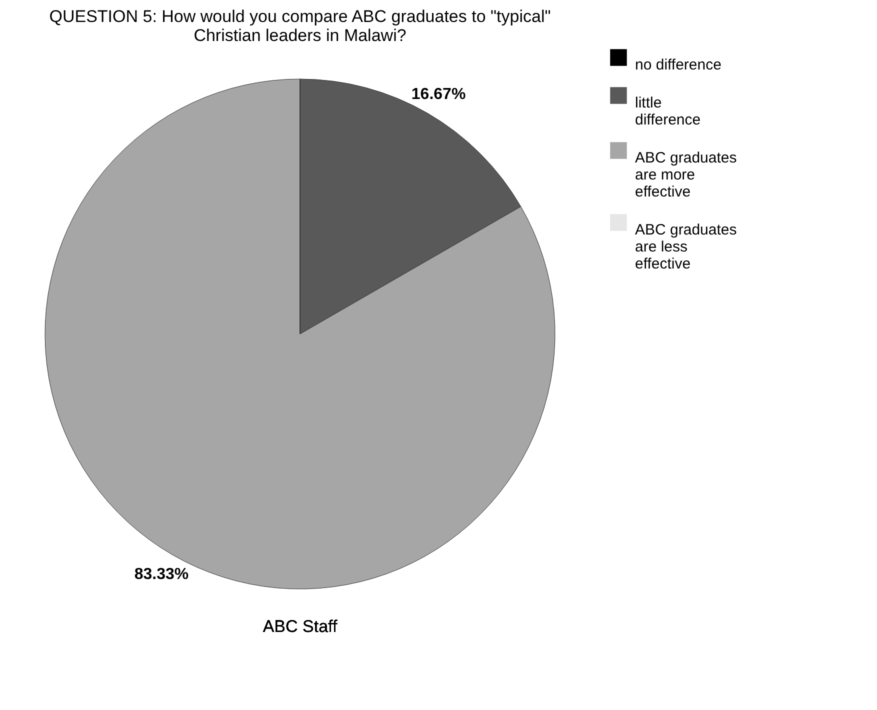 This screenshot has height=710, width=877. Describe the element at coordinates (300, 626) in the screenshot. I see `text: ABC Staff` at that location.